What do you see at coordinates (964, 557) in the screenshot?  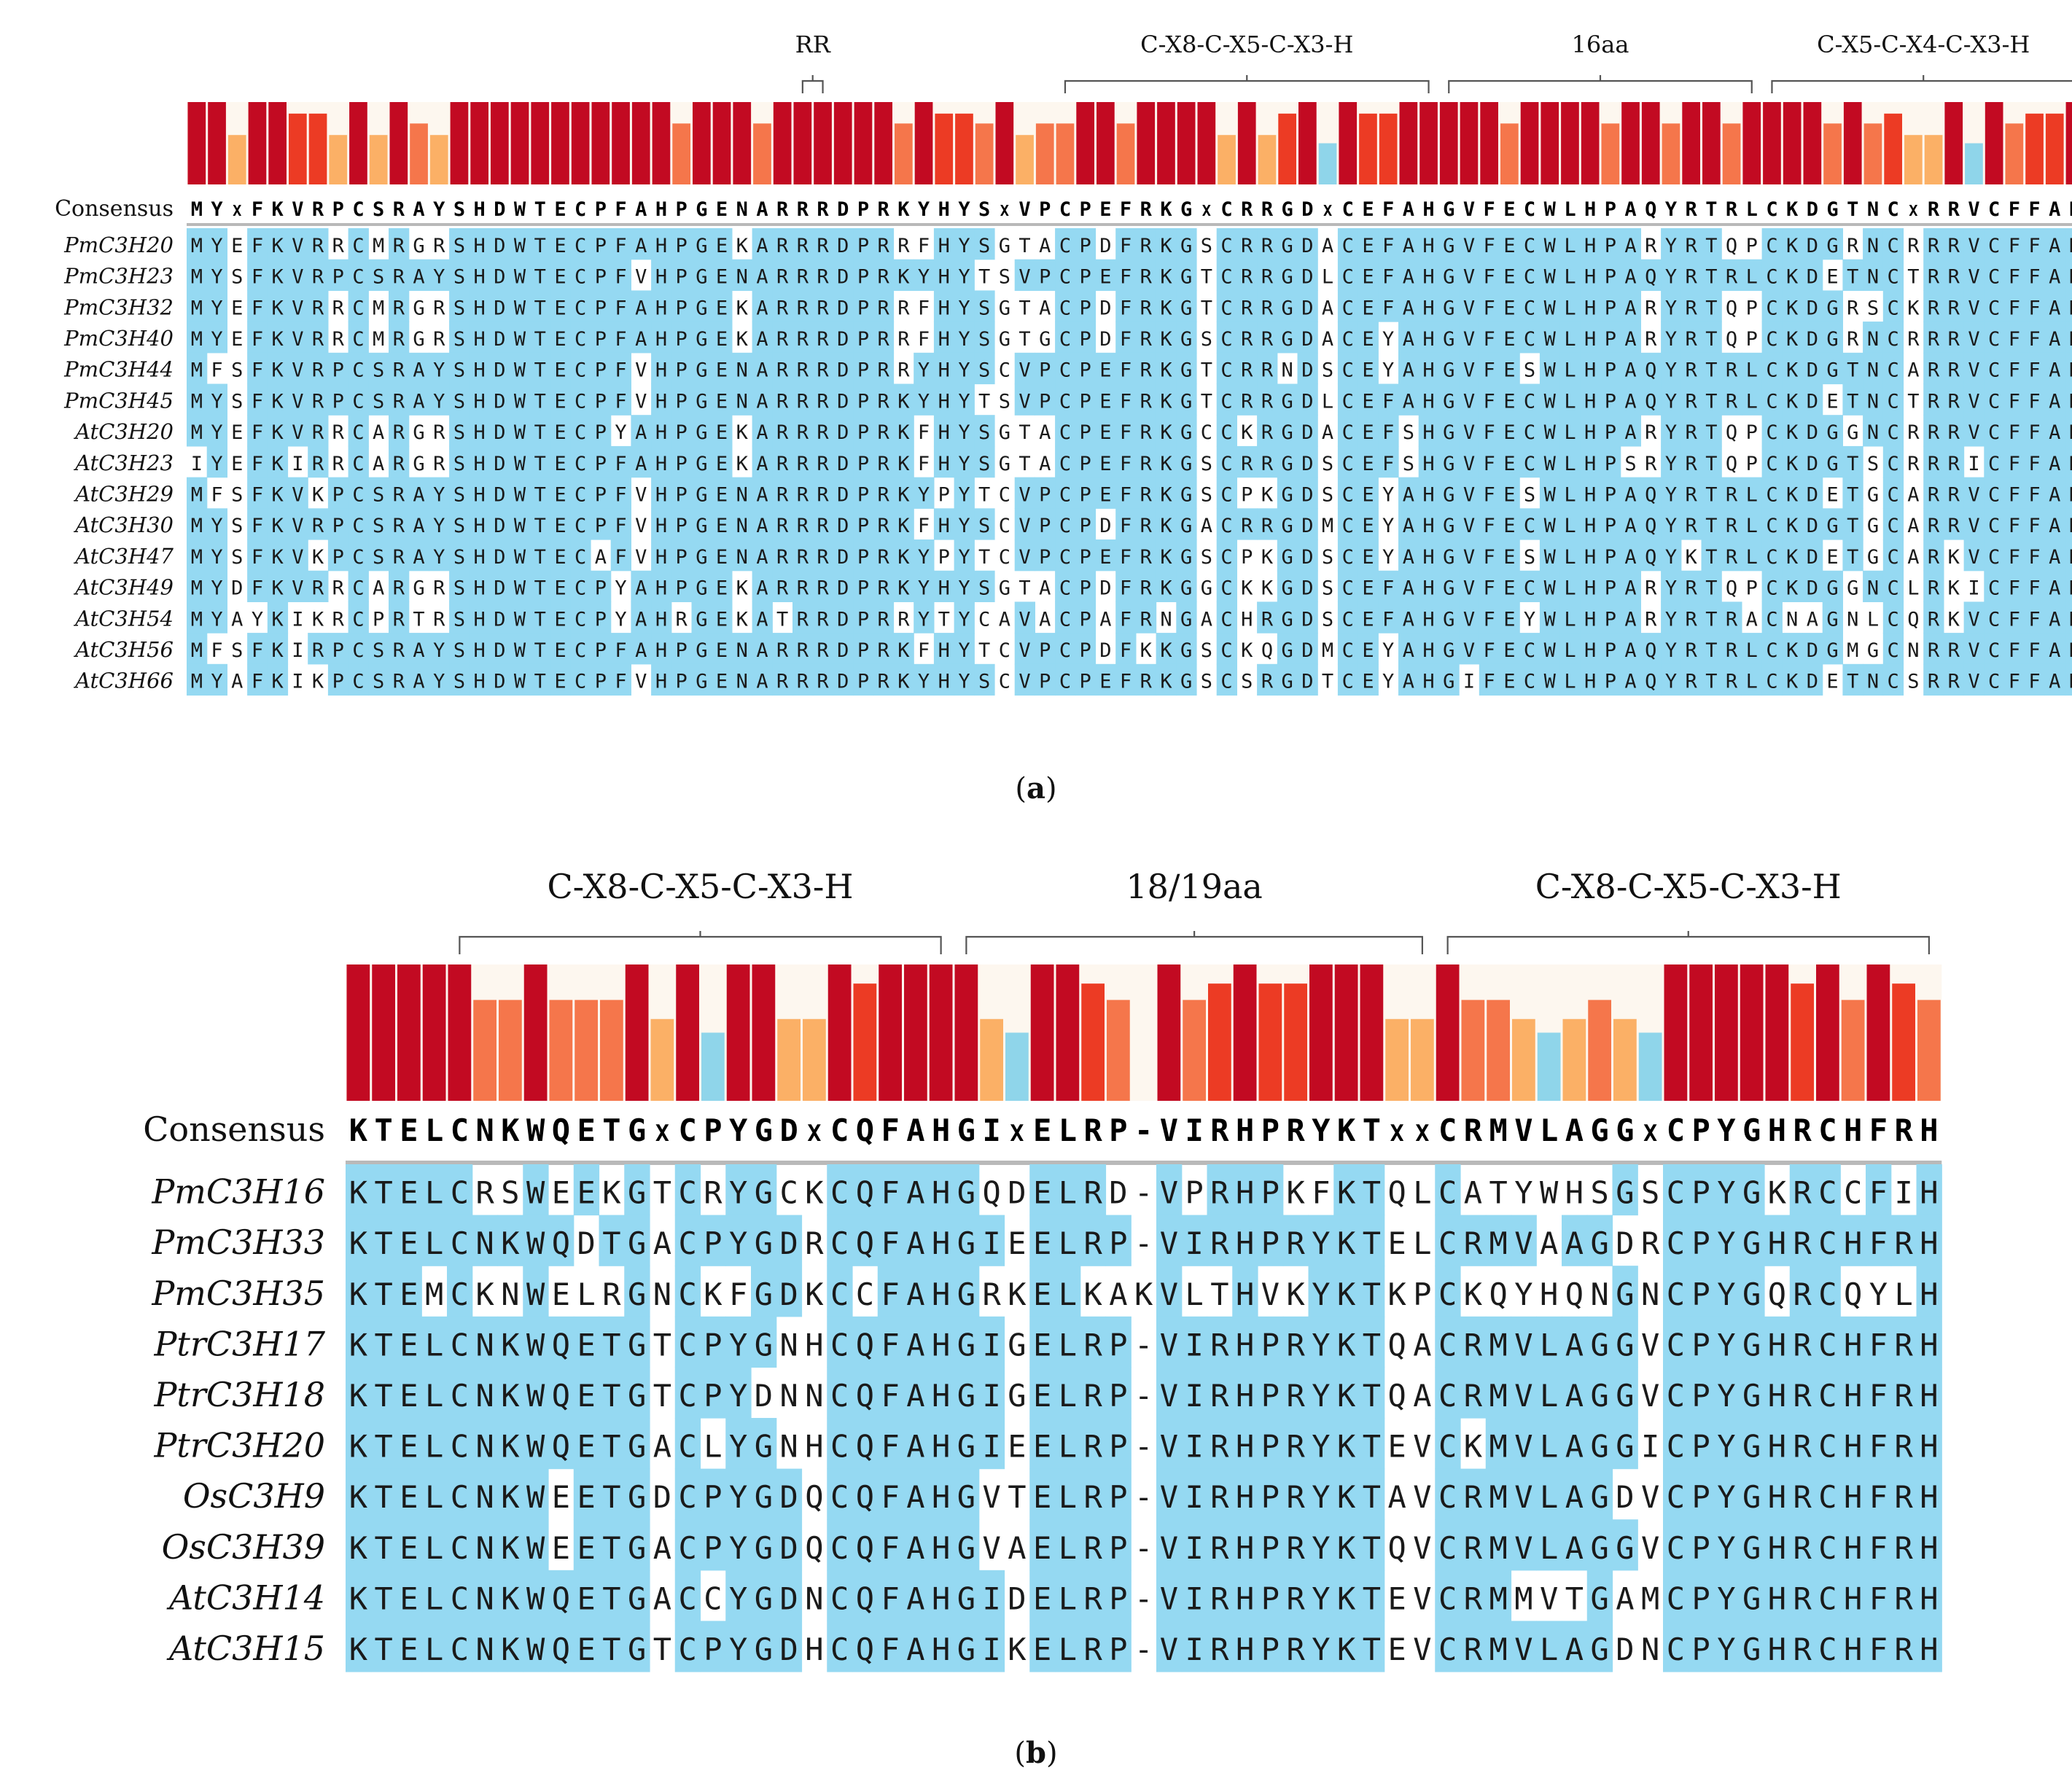 I see `sequence-residue: Y` at bounding box center [964, 557].